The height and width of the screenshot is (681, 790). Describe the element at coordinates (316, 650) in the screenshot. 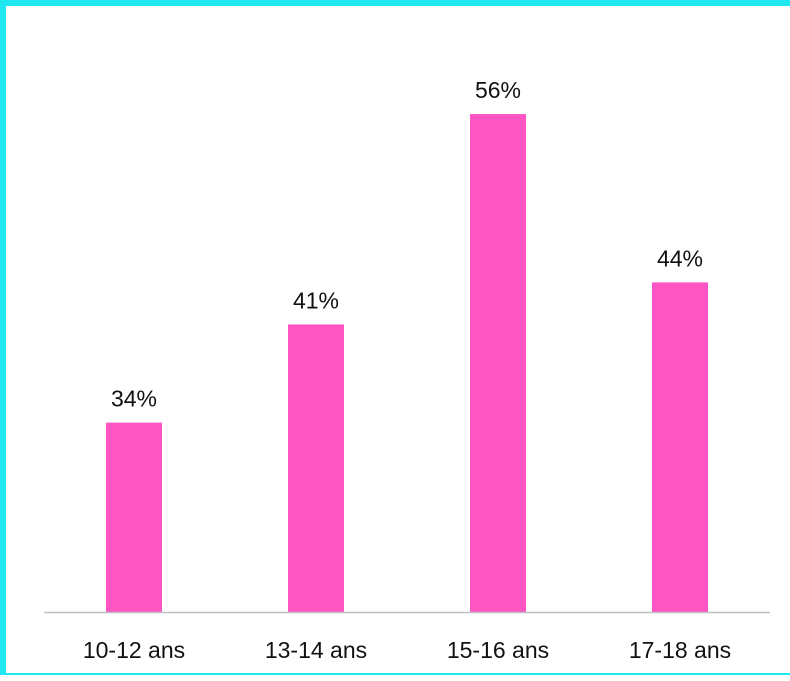

I see `x-tick-label-2: 13-14 ans` at that location.